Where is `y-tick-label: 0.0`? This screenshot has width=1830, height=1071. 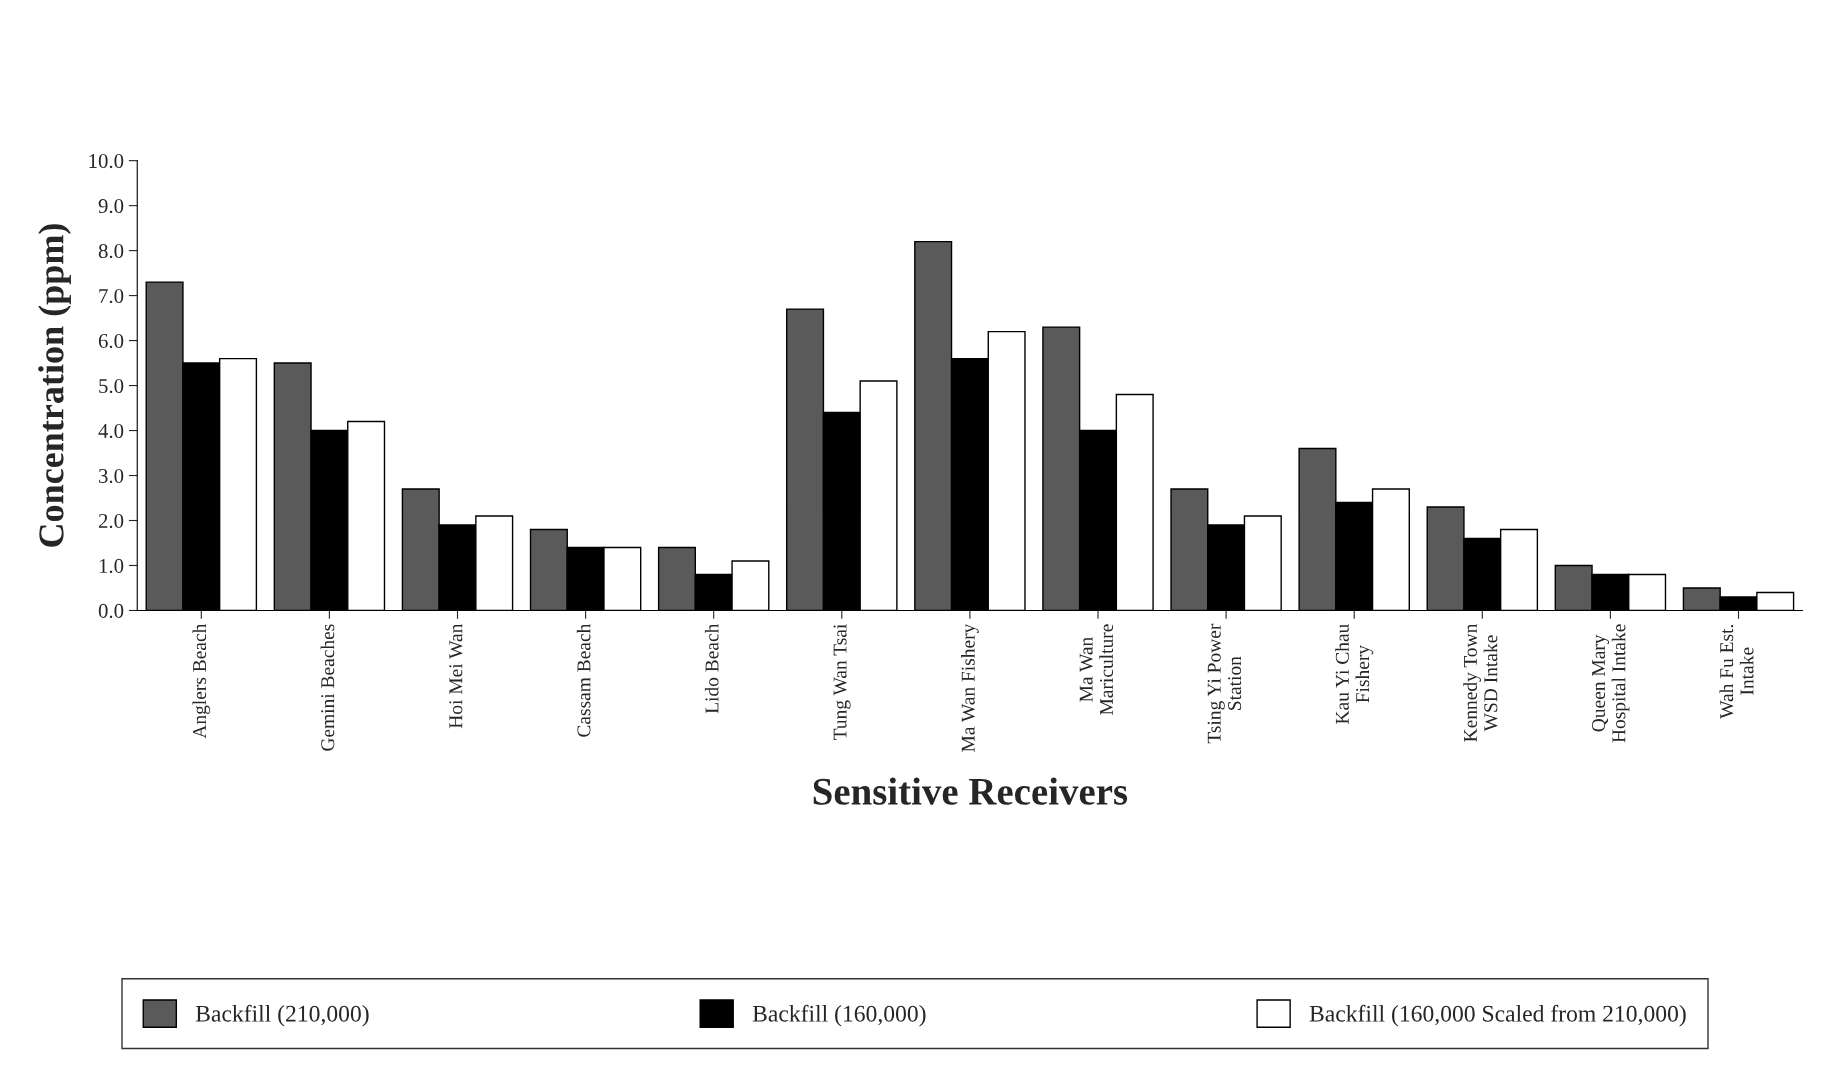 y-tick-label: 0.0 is located at coordinates (111, 610).